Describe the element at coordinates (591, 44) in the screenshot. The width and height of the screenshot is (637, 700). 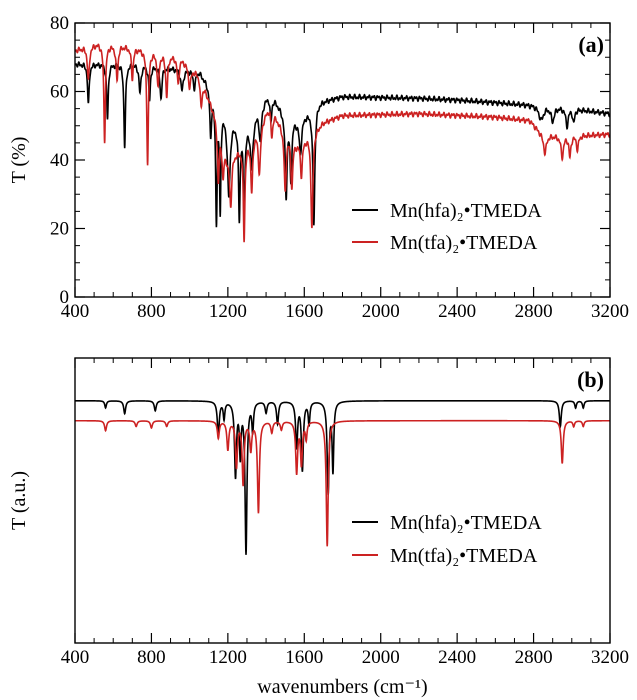
I see `panel-label: (a)` at that location.